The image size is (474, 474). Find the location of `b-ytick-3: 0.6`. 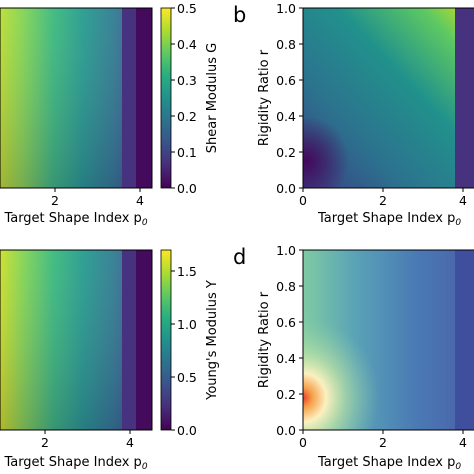

b-ytick-3: 0.6 is located at coordinates (286, 80).